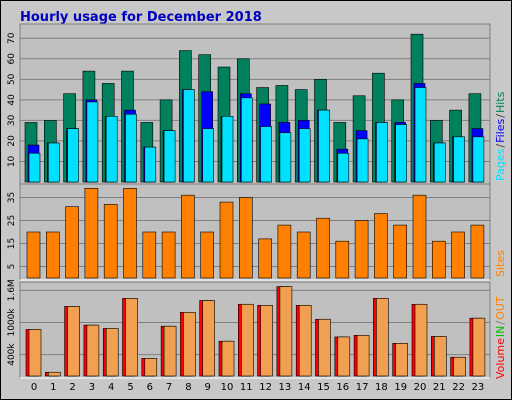 The image size is (512, 404). What do you see at coordinates (12, 322) in the screenshot?
I see `y-tick-label: 1000k` at bounding box center [12, 322].